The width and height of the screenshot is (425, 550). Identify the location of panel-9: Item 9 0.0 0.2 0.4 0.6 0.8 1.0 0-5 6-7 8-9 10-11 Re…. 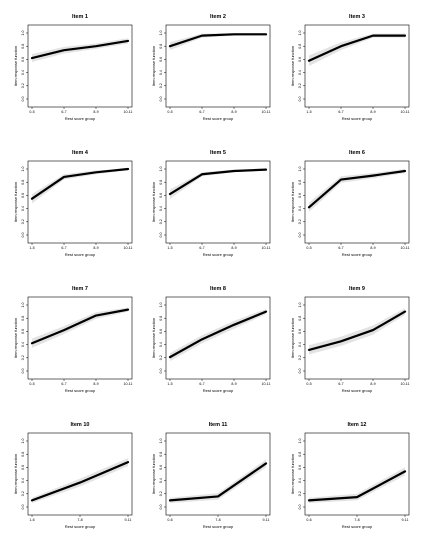
(349, 339).